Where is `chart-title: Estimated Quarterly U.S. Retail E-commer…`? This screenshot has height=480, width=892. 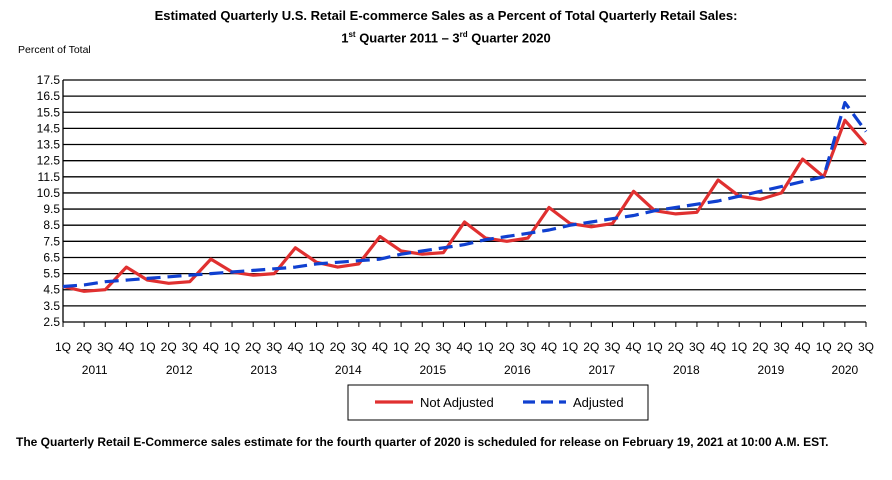 chart-title: Estimated Quarterly U.S. Retail E-commer… is located at coordinates (446, 26).